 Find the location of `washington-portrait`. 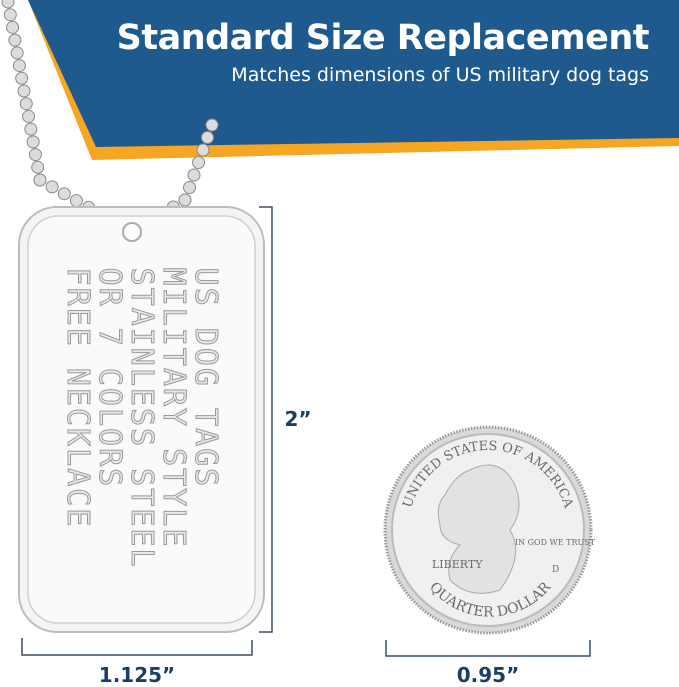

washington-portrait is located at coordinates (478, 529).